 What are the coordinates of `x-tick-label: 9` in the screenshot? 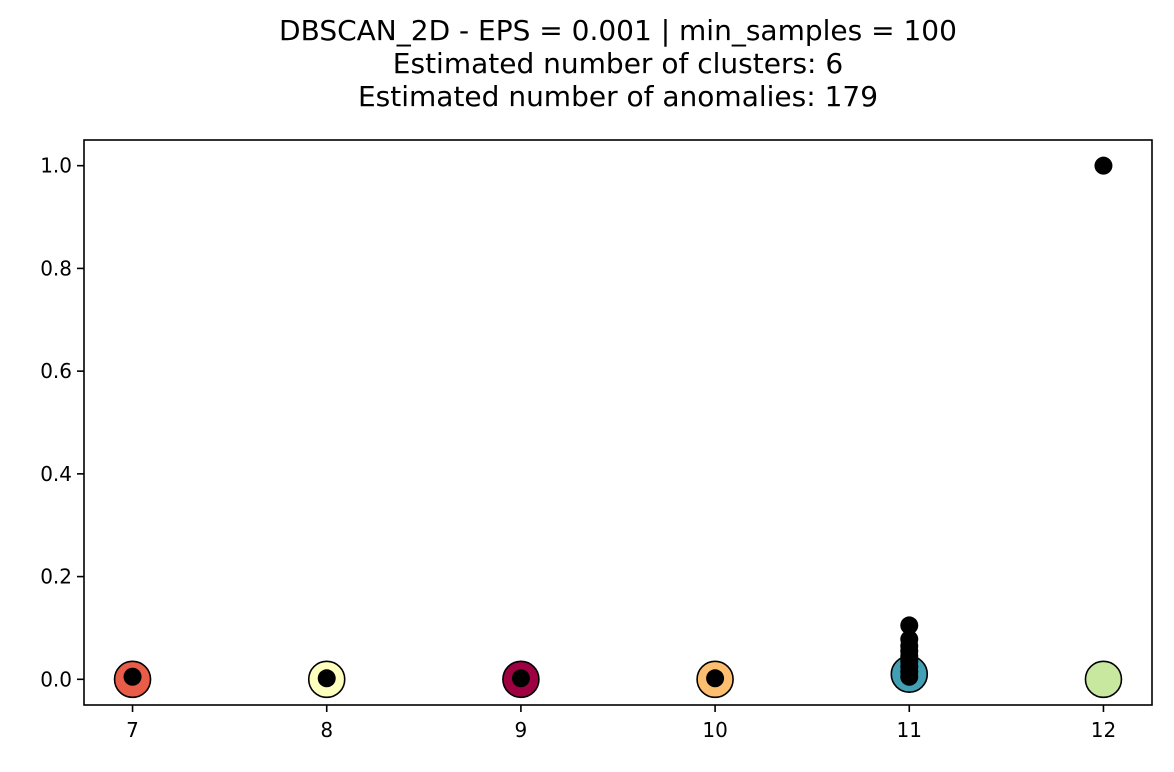 It's located at (521, 730).